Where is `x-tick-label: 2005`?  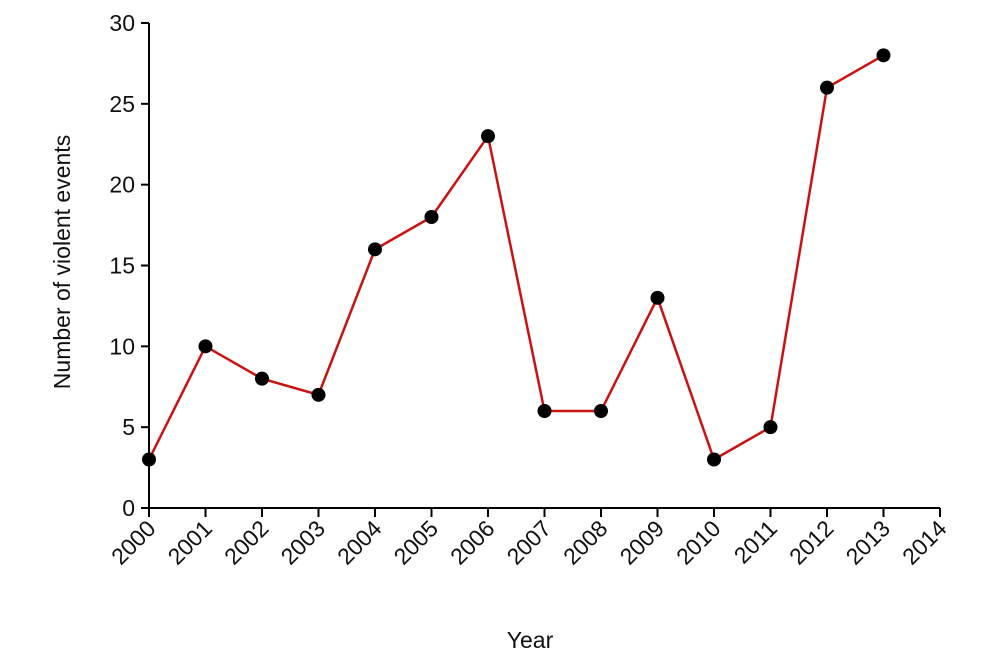 x-tick-label: 2005 is located at coordinates (415, 542).